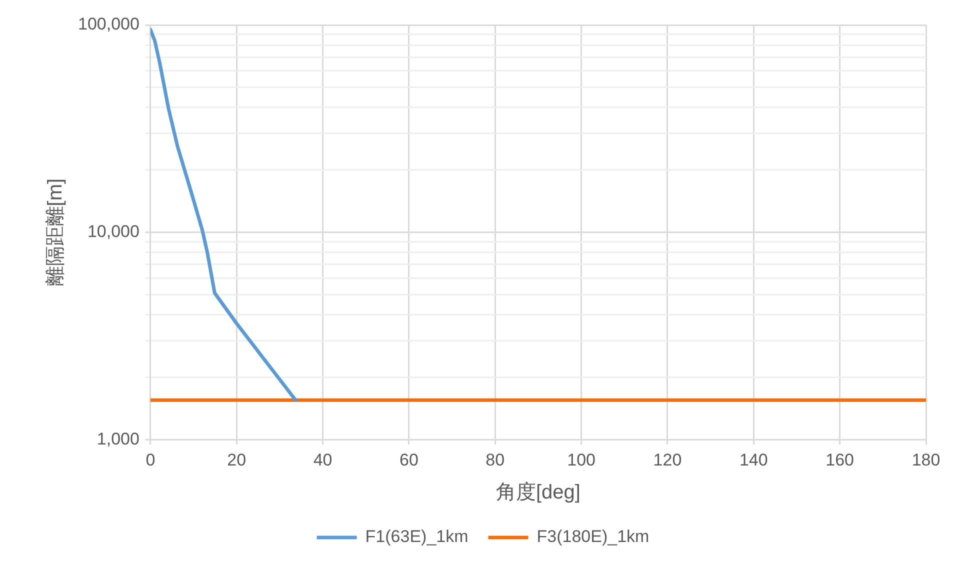 This screenshot has width=956, height=576. I want to click on x-tick-label: 160, so click(840, 460).